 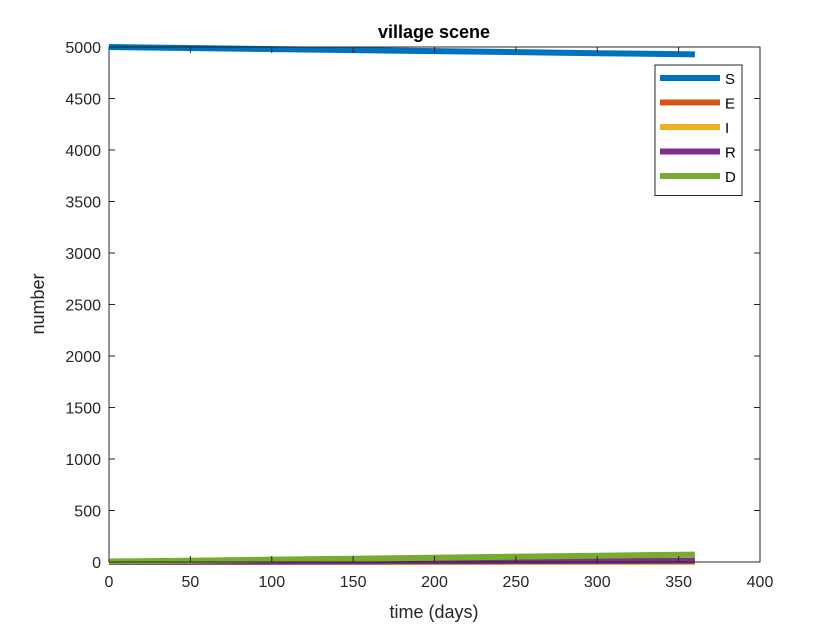 What do you see at coordinates (434, 32) in the screenshot?
I see `chart-title: village scene` at bounding box center [434, 32].